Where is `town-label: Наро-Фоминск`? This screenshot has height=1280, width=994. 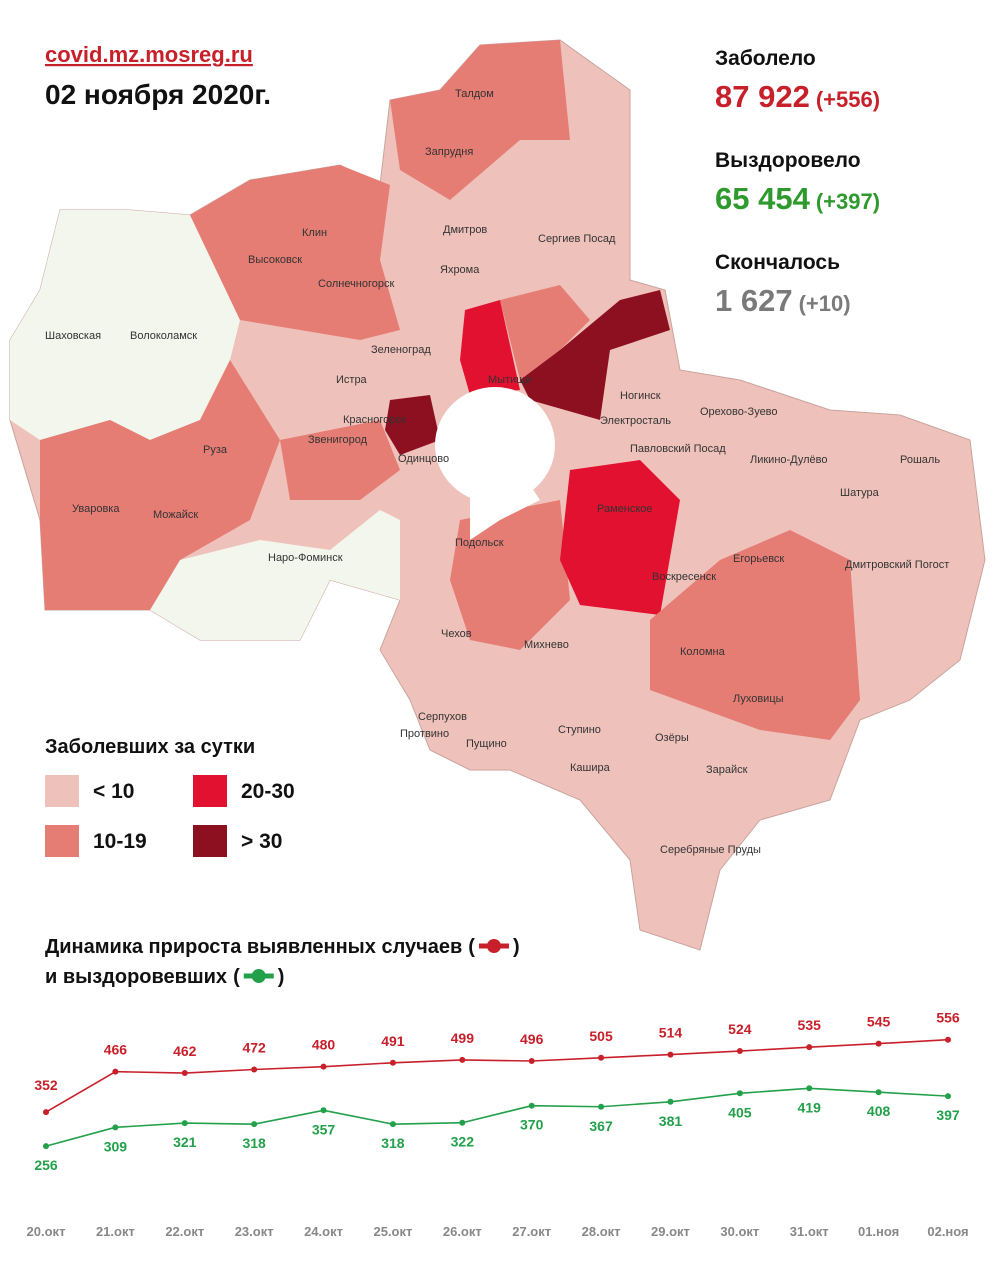 town-label: Наро-Фоминск is located at coordinates (305, 558).